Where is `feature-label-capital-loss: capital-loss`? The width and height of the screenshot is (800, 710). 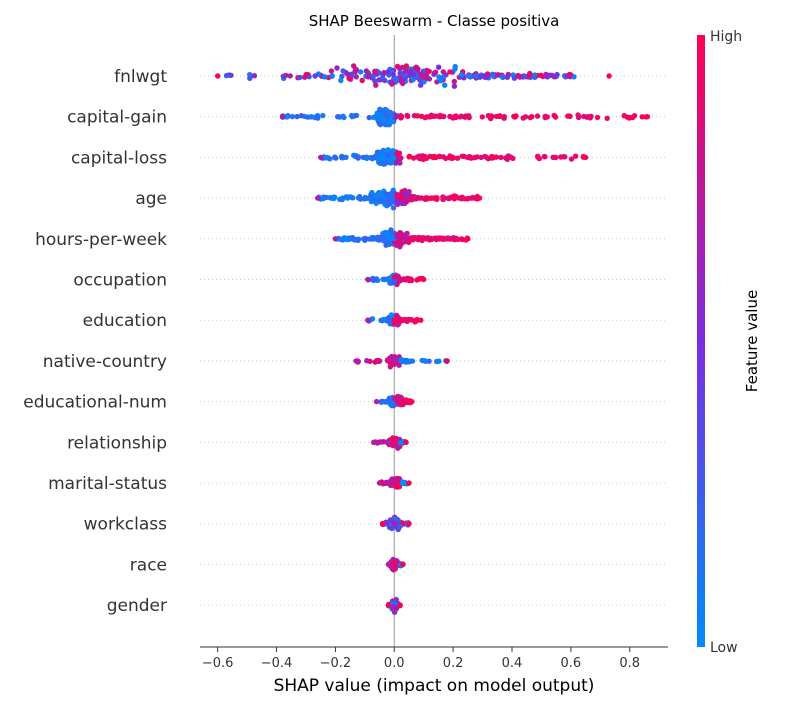 feature-label-capital-loss: capital-loss is located at coordinates (119, 158).